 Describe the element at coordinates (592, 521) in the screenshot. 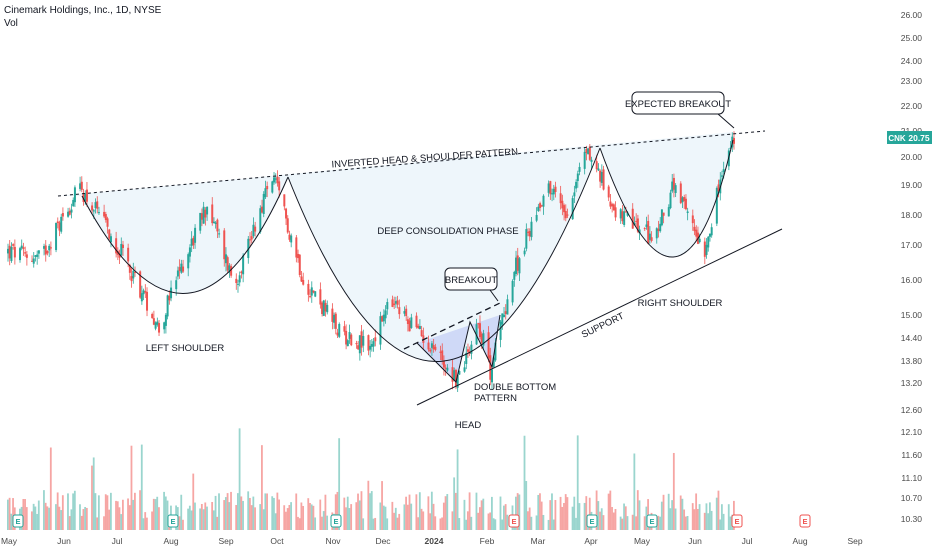

I see `event-marker-box` at that location.